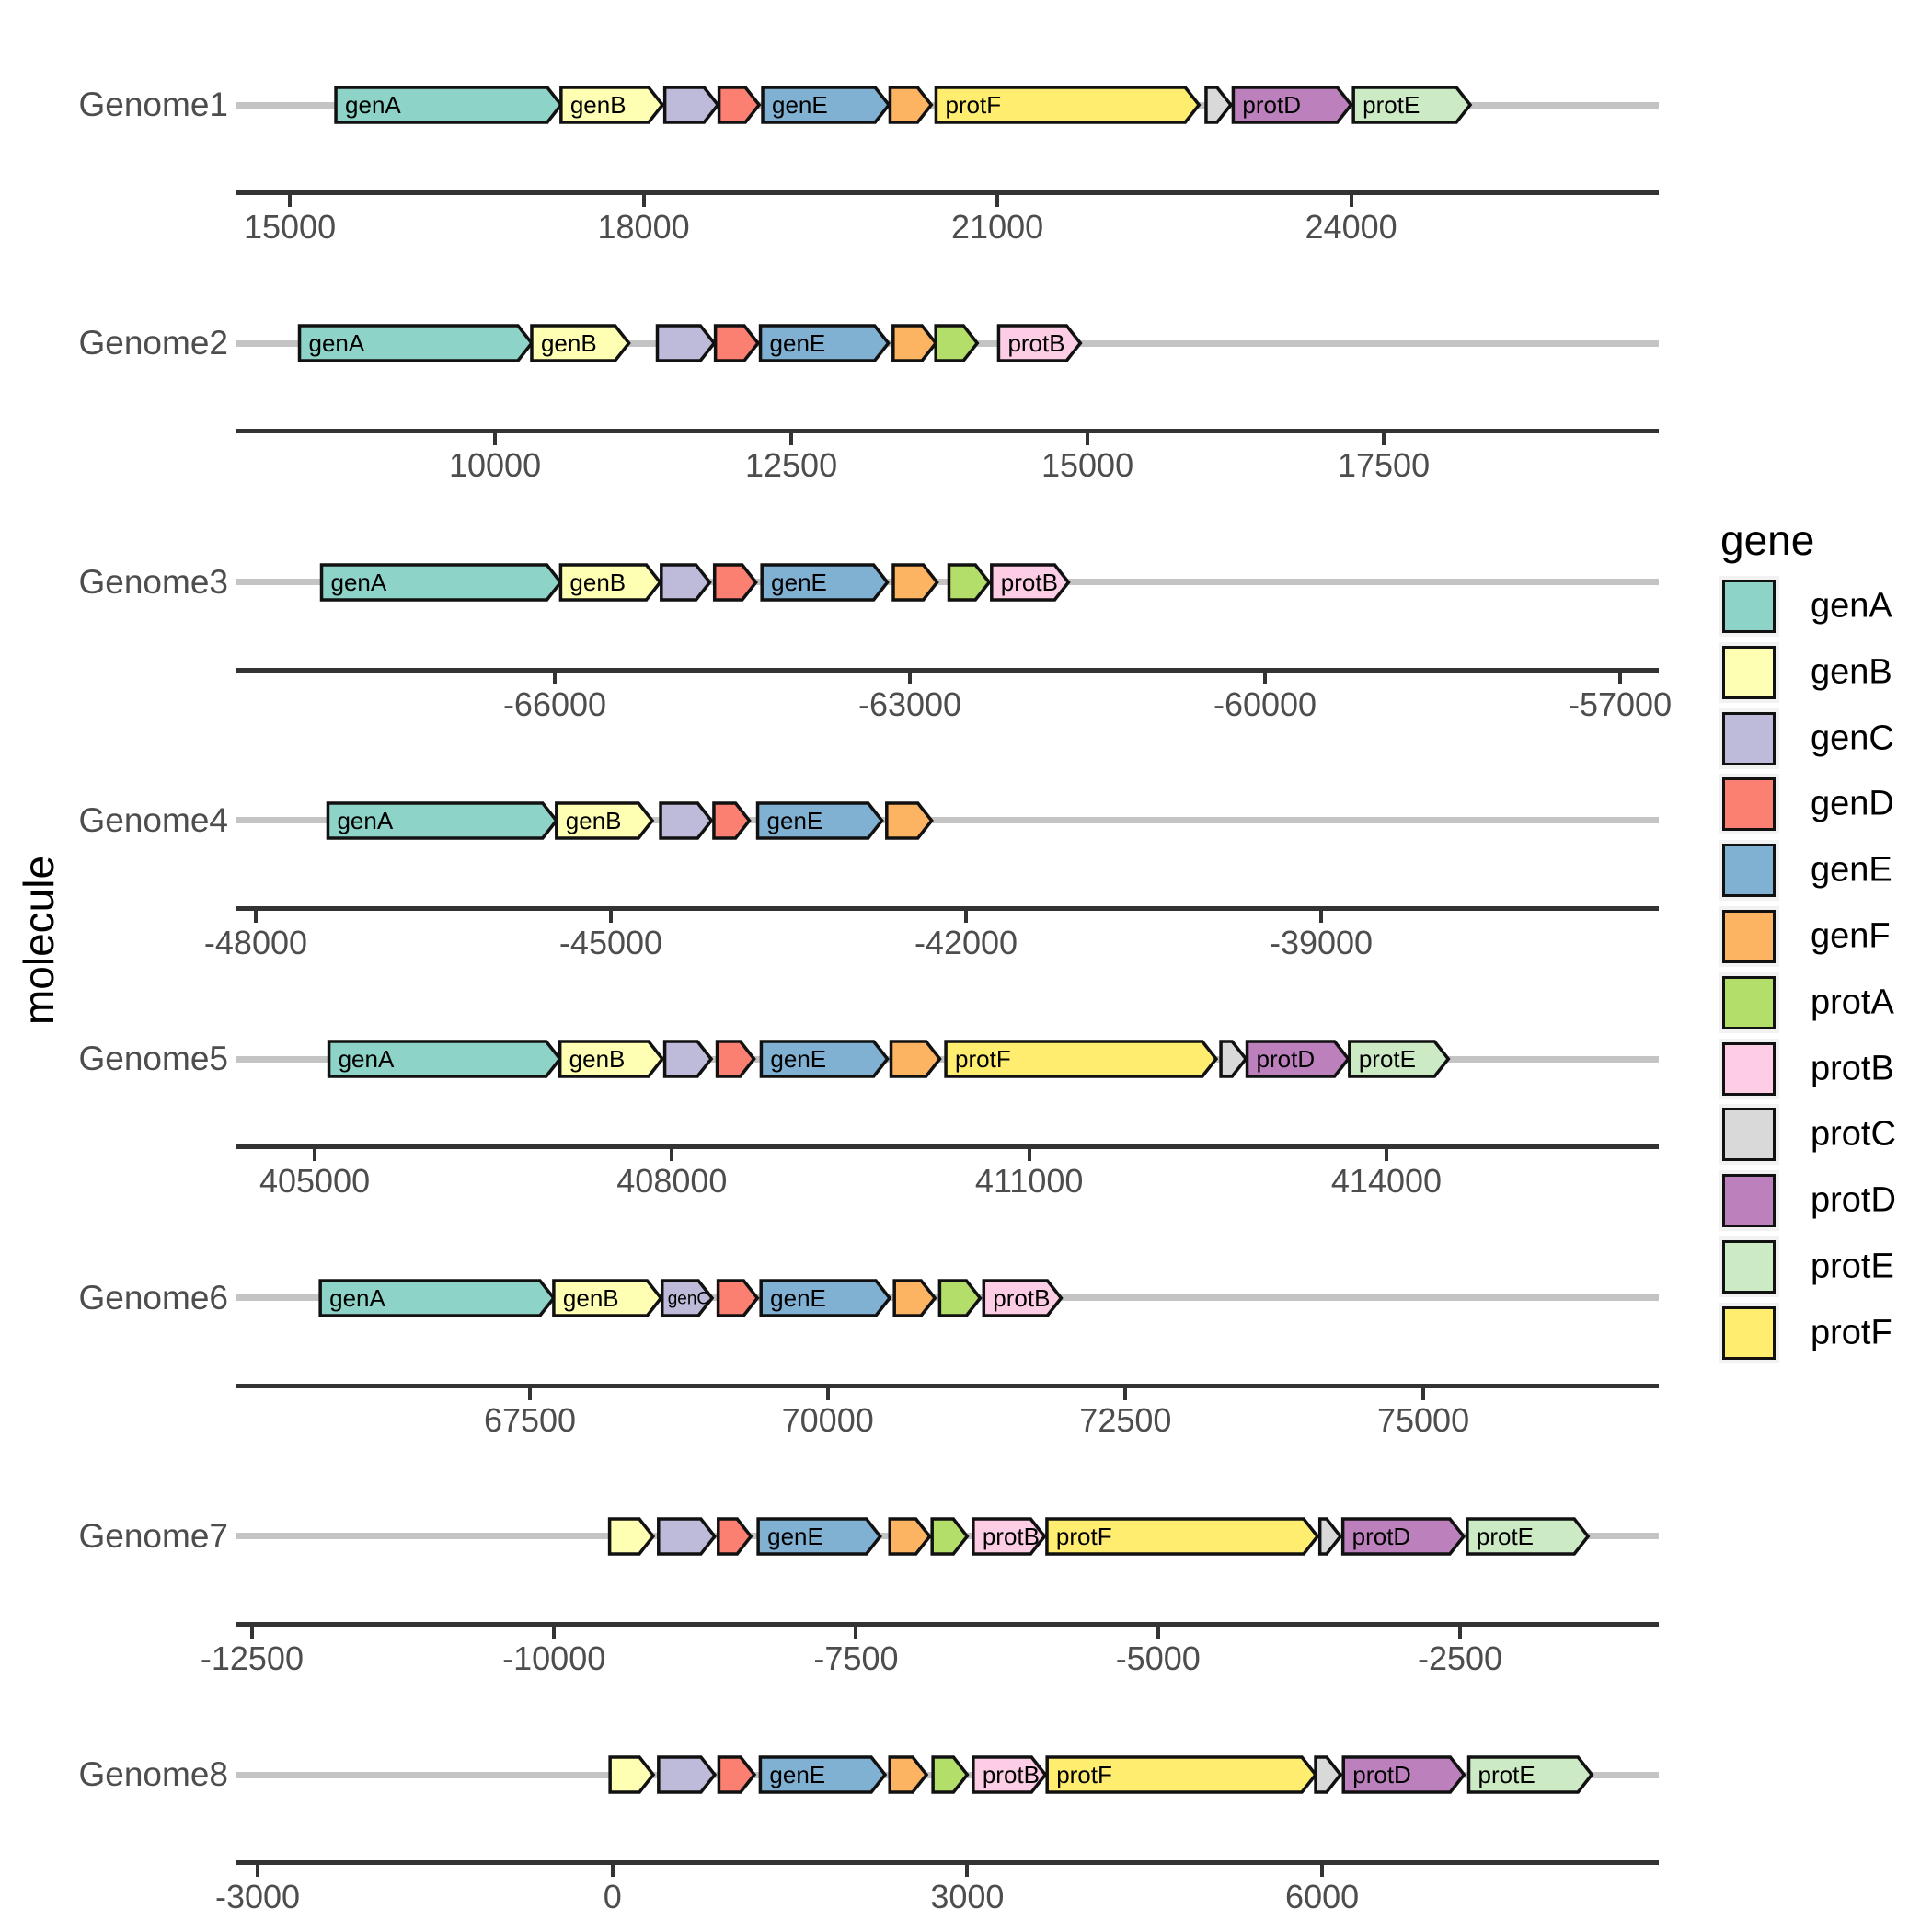 This screenshot has width=1932, height=1932. I want to click on legend-swatch-genC, so click(1749, 738).